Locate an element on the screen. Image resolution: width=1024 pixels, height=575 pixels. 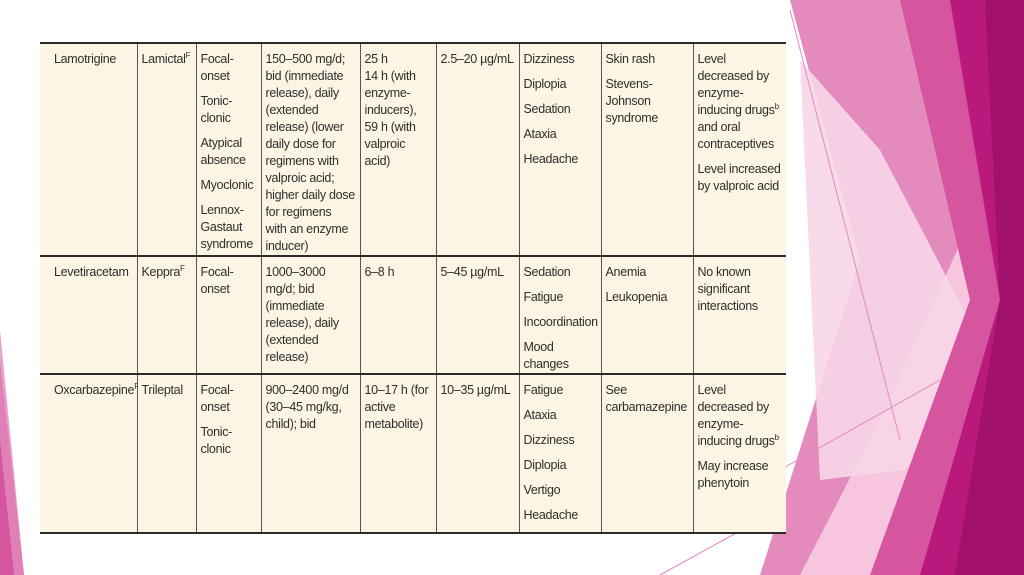
cell-serious-effects: Anemia Leukopenia is located at coordinates (646, 314).